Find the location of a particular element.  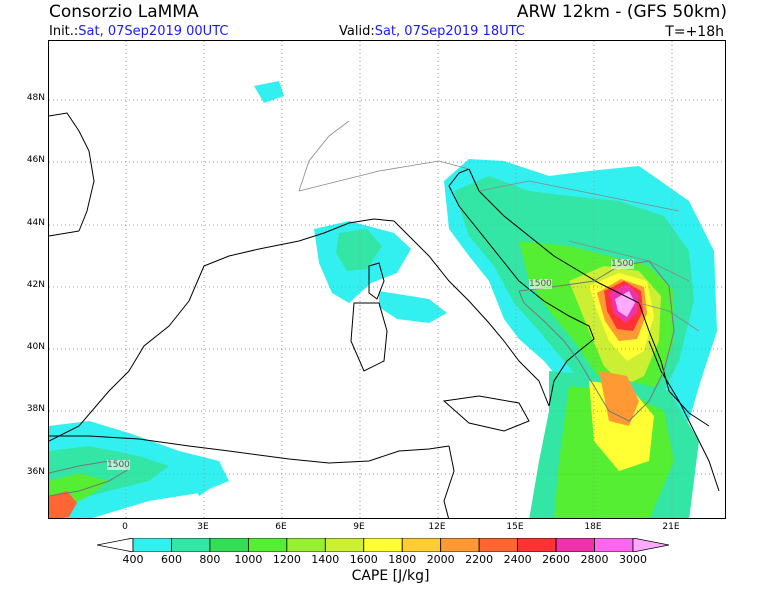

cape-area-sardinia-south is located at coordinates (413, 307).